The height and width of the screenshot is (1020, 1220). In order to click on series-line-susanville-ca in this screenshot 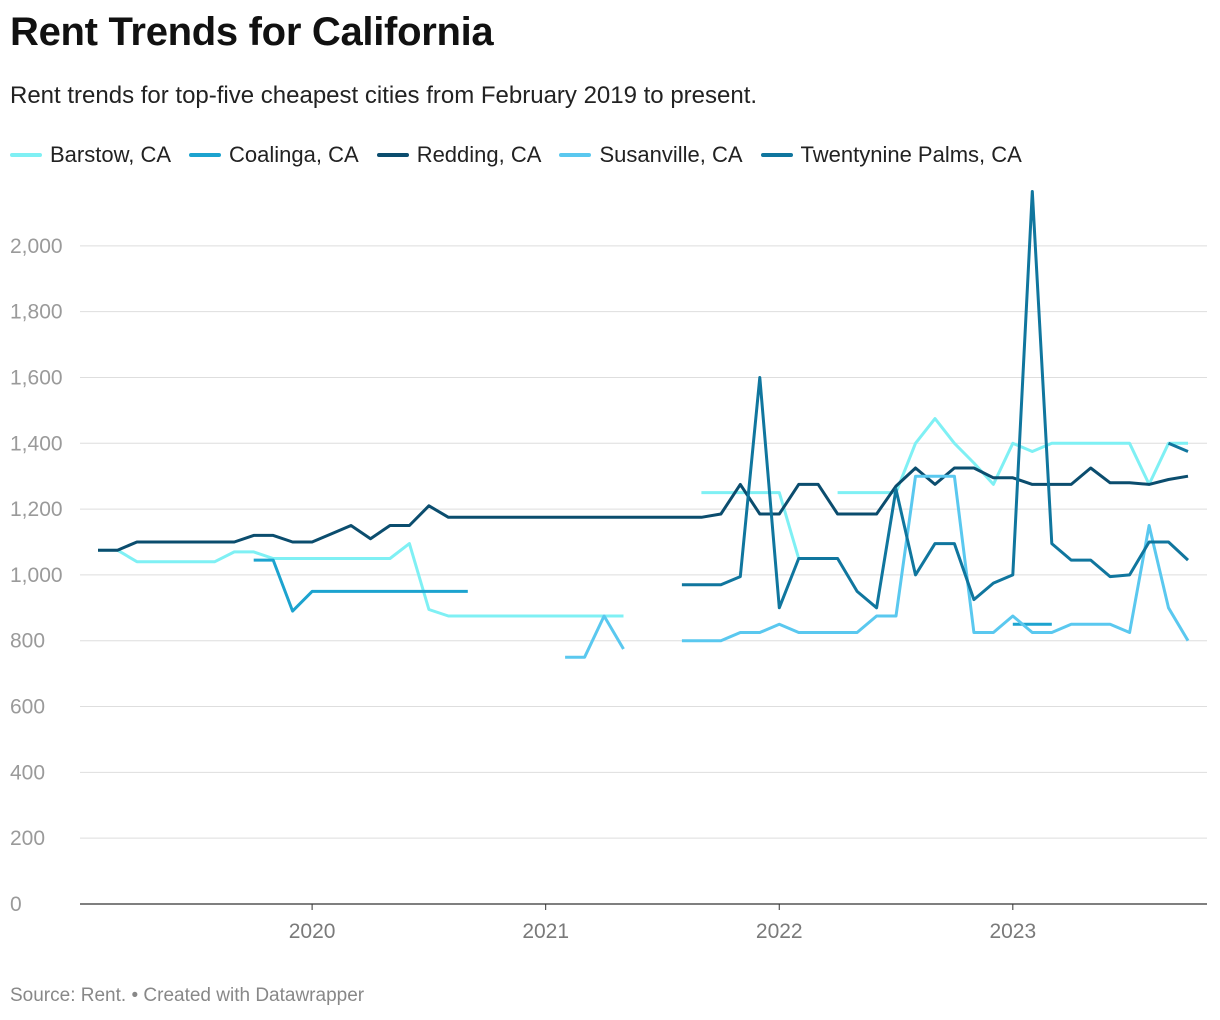, I will do `click(877, 566)`.